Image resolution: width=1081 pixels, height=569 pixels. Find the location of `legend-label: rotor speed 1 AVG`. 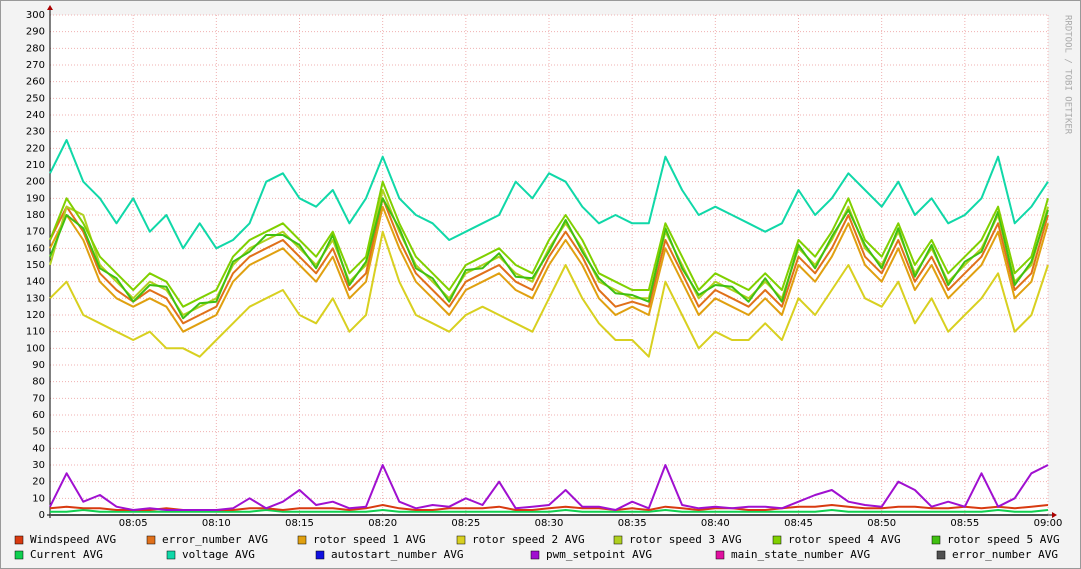

legend-label: rotor speed 1 AVG is located at coordinates (369, 539).